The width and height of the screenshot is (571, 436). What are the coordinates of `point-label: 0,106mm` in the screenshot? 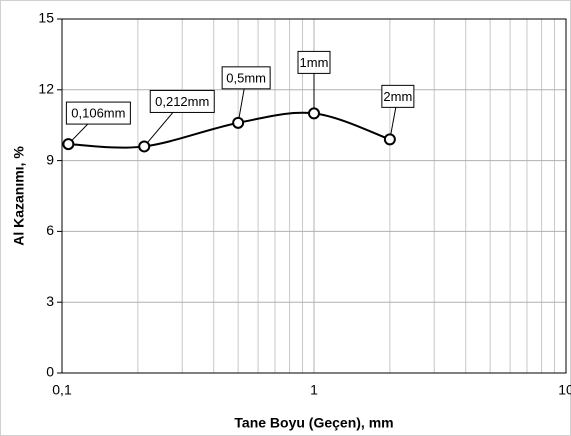 It's located at (98, 113).